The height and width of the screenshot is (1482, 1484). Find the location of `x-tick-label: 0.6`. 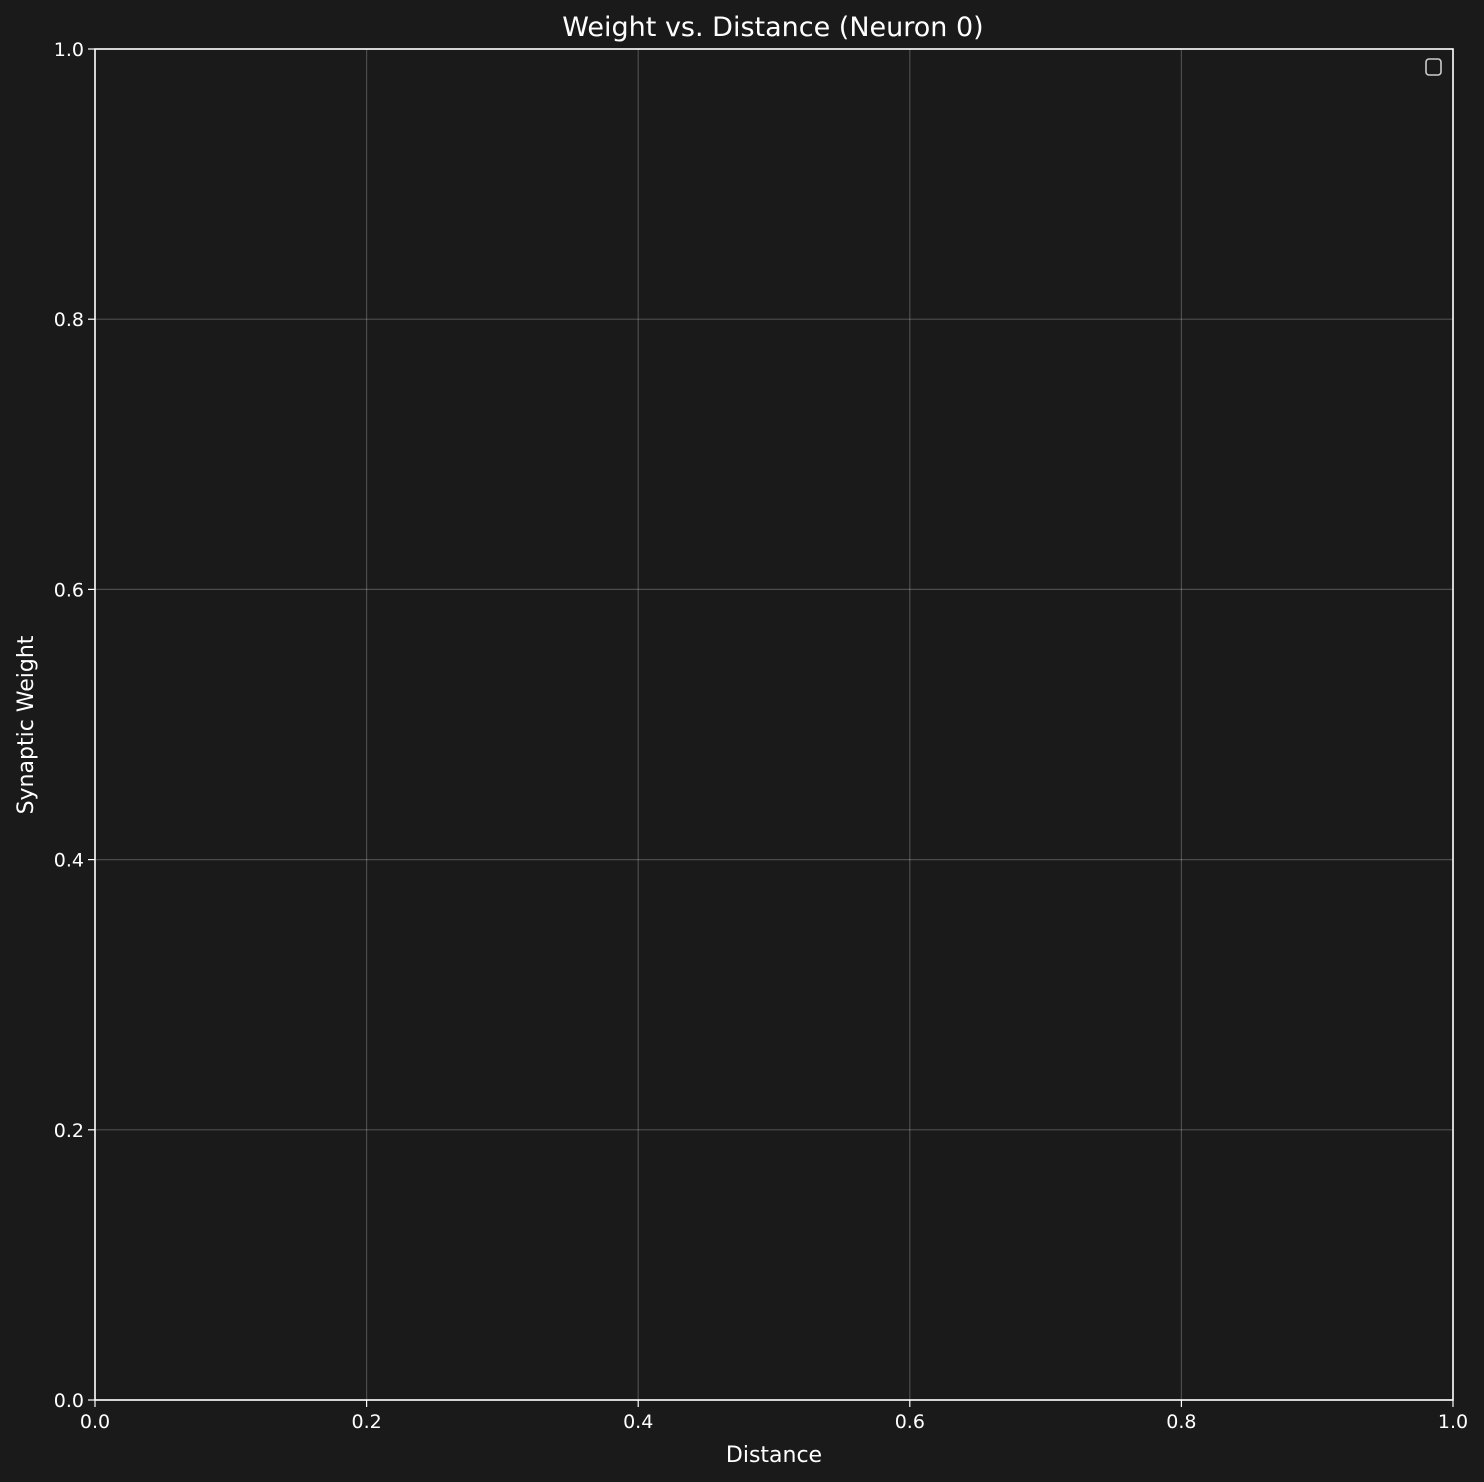

x-tick-label: 0.6 is located at coordinates (910, 1422).